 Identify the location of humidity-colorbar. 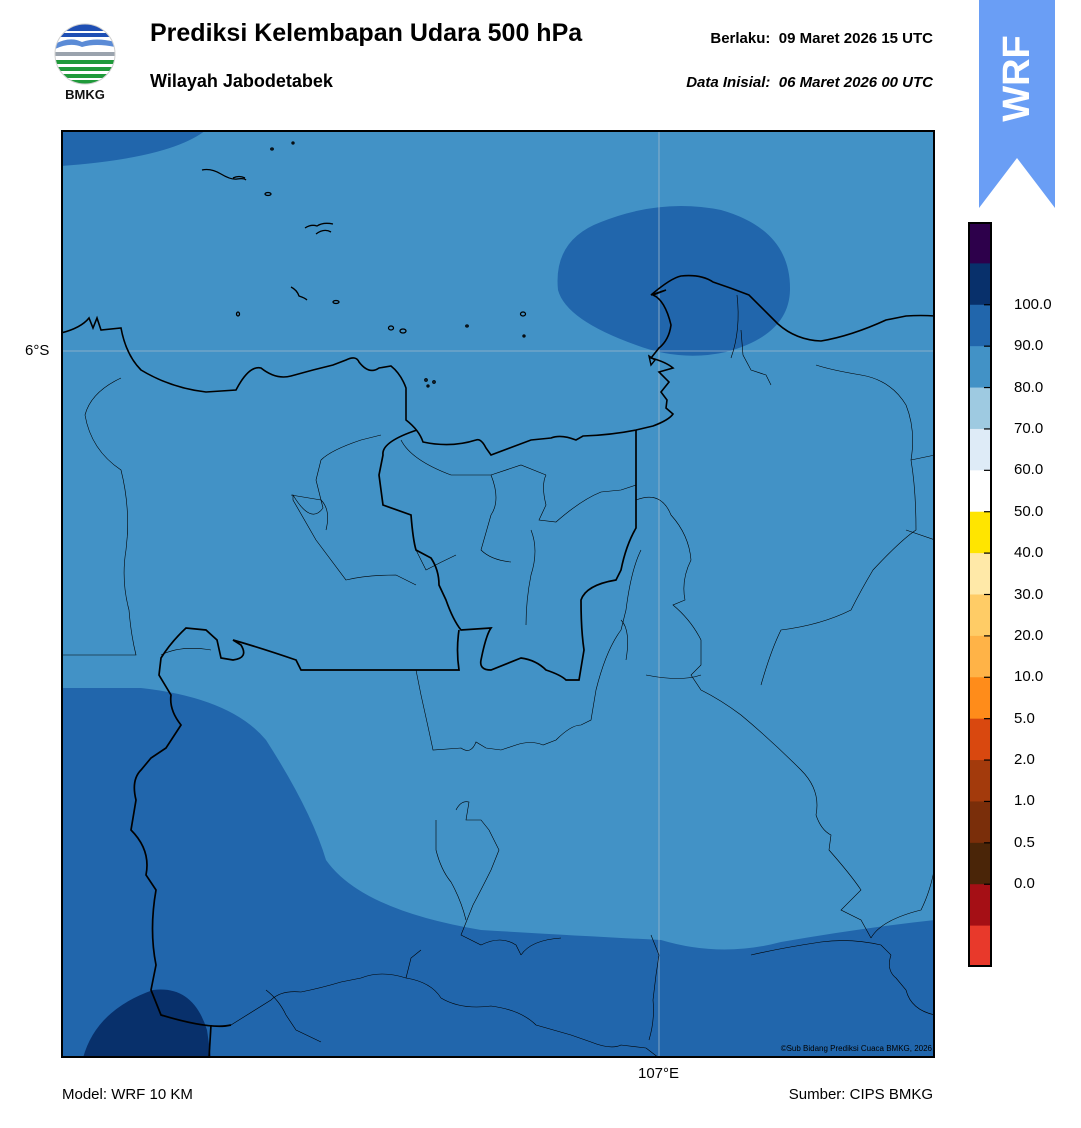
(980, 594).